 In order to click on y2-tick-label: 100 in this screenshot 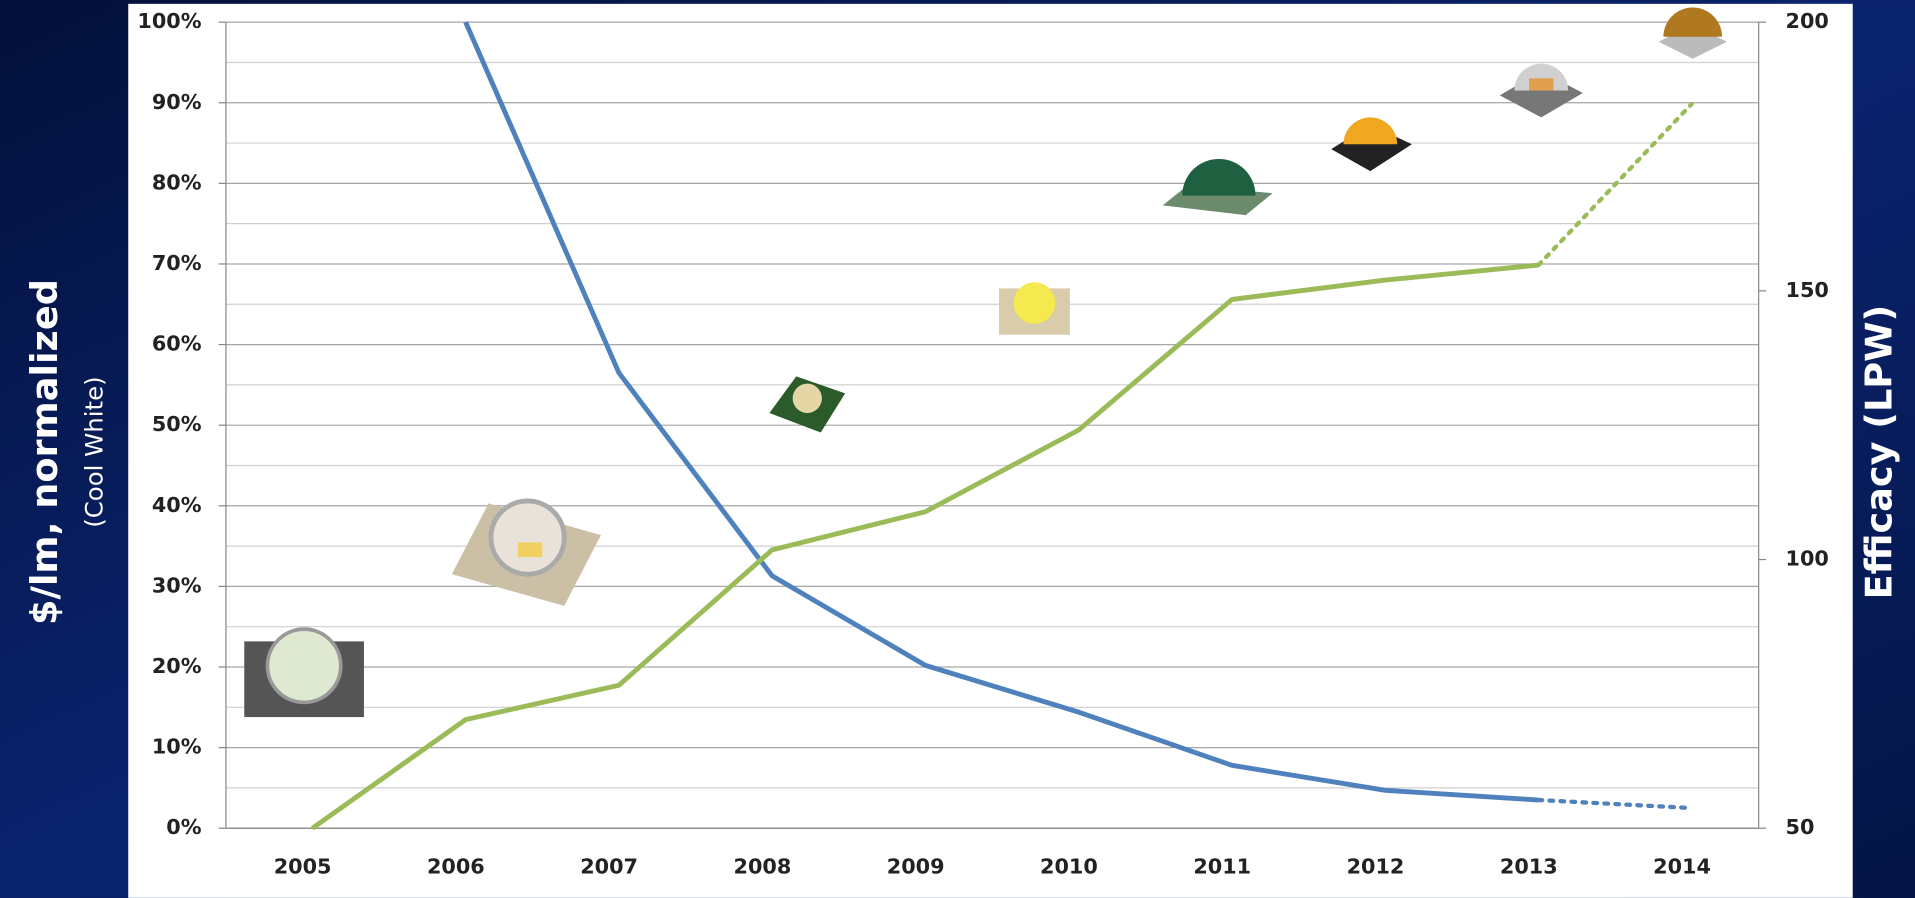, I will do `click(1807, 559)`.